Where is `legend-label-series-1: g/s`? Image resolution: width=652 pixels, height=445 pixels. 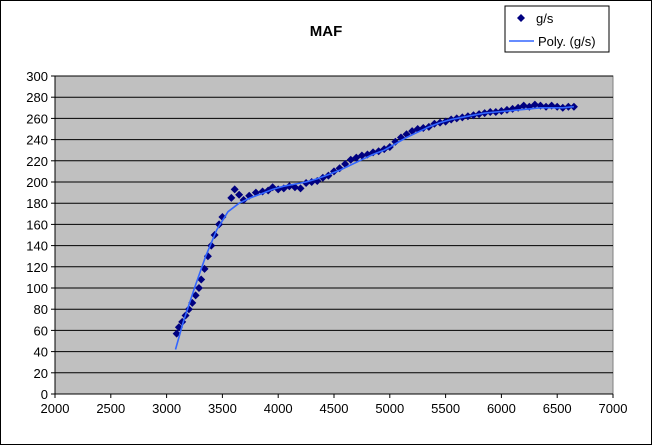 legend-label-series-1: g/s is located at coordinates (545, 18).